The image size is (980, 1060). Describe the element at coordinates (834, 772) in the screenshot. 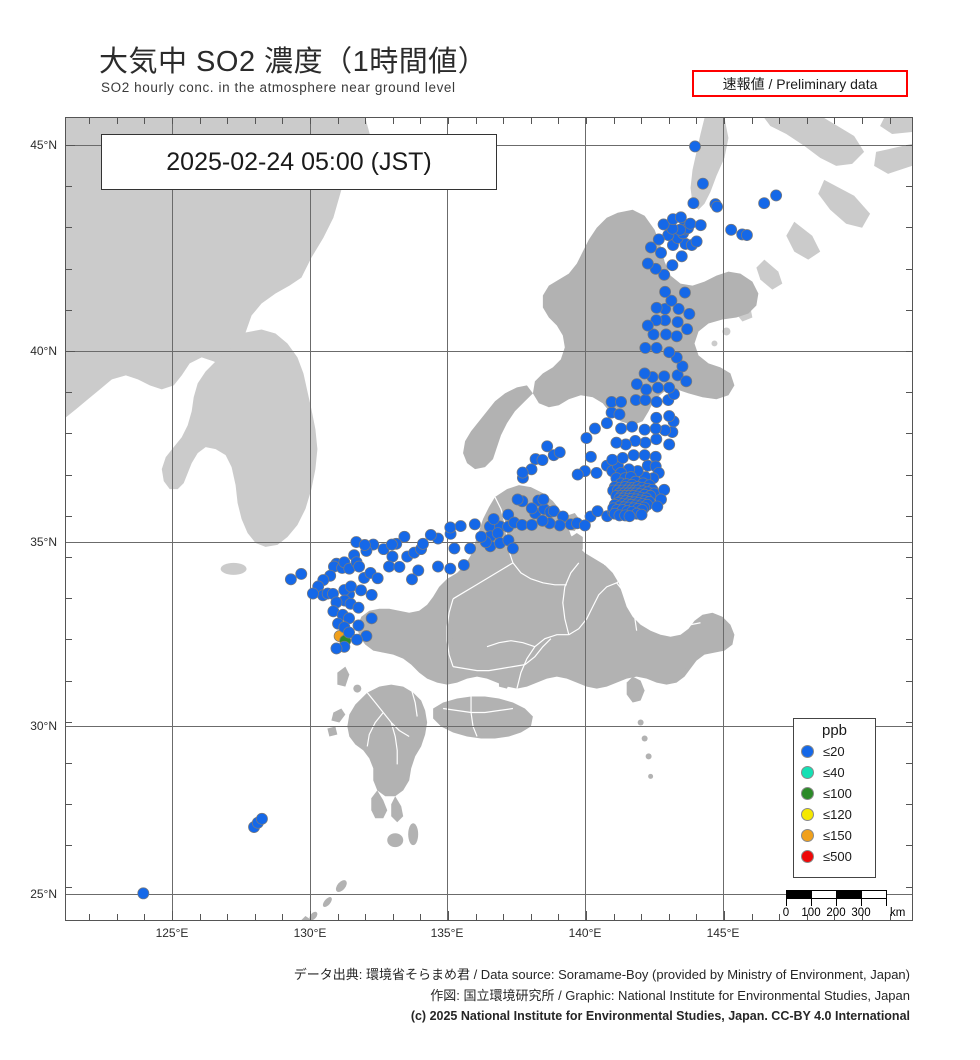

I see `legend-item-1: ≤40` at that location.